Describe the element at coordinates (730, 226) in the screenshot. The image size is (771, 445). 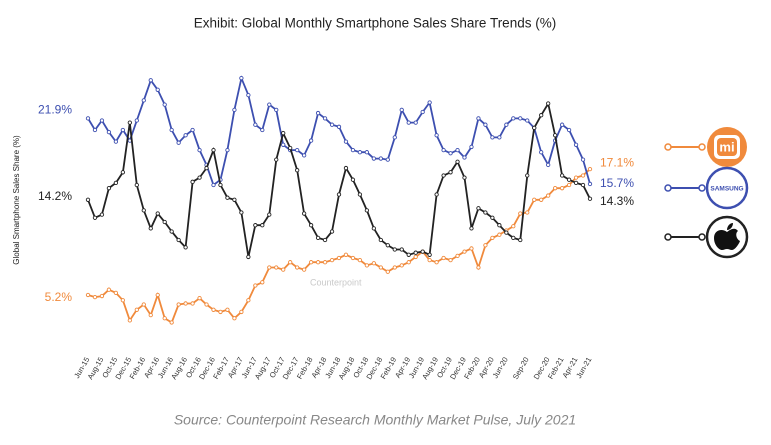
I see `legend-logo-mark` at that location.